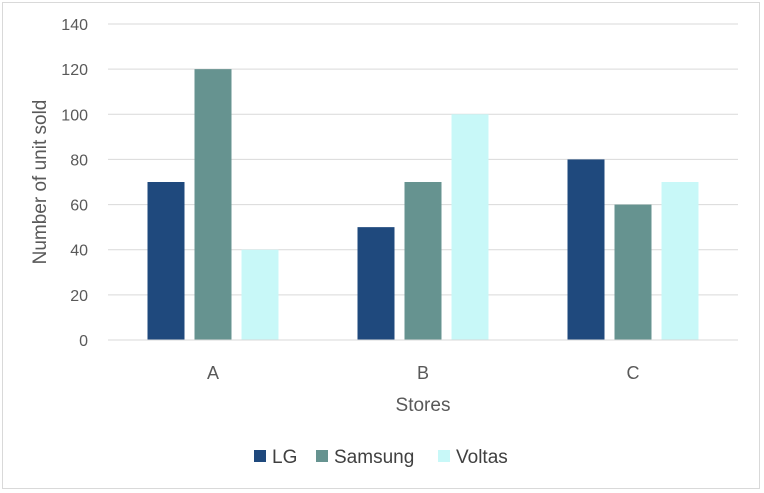  What do you see at coordinates (322, 456) in the screenshot?
I see `legend-swatch-samsung` at bounding box center [322, 456].